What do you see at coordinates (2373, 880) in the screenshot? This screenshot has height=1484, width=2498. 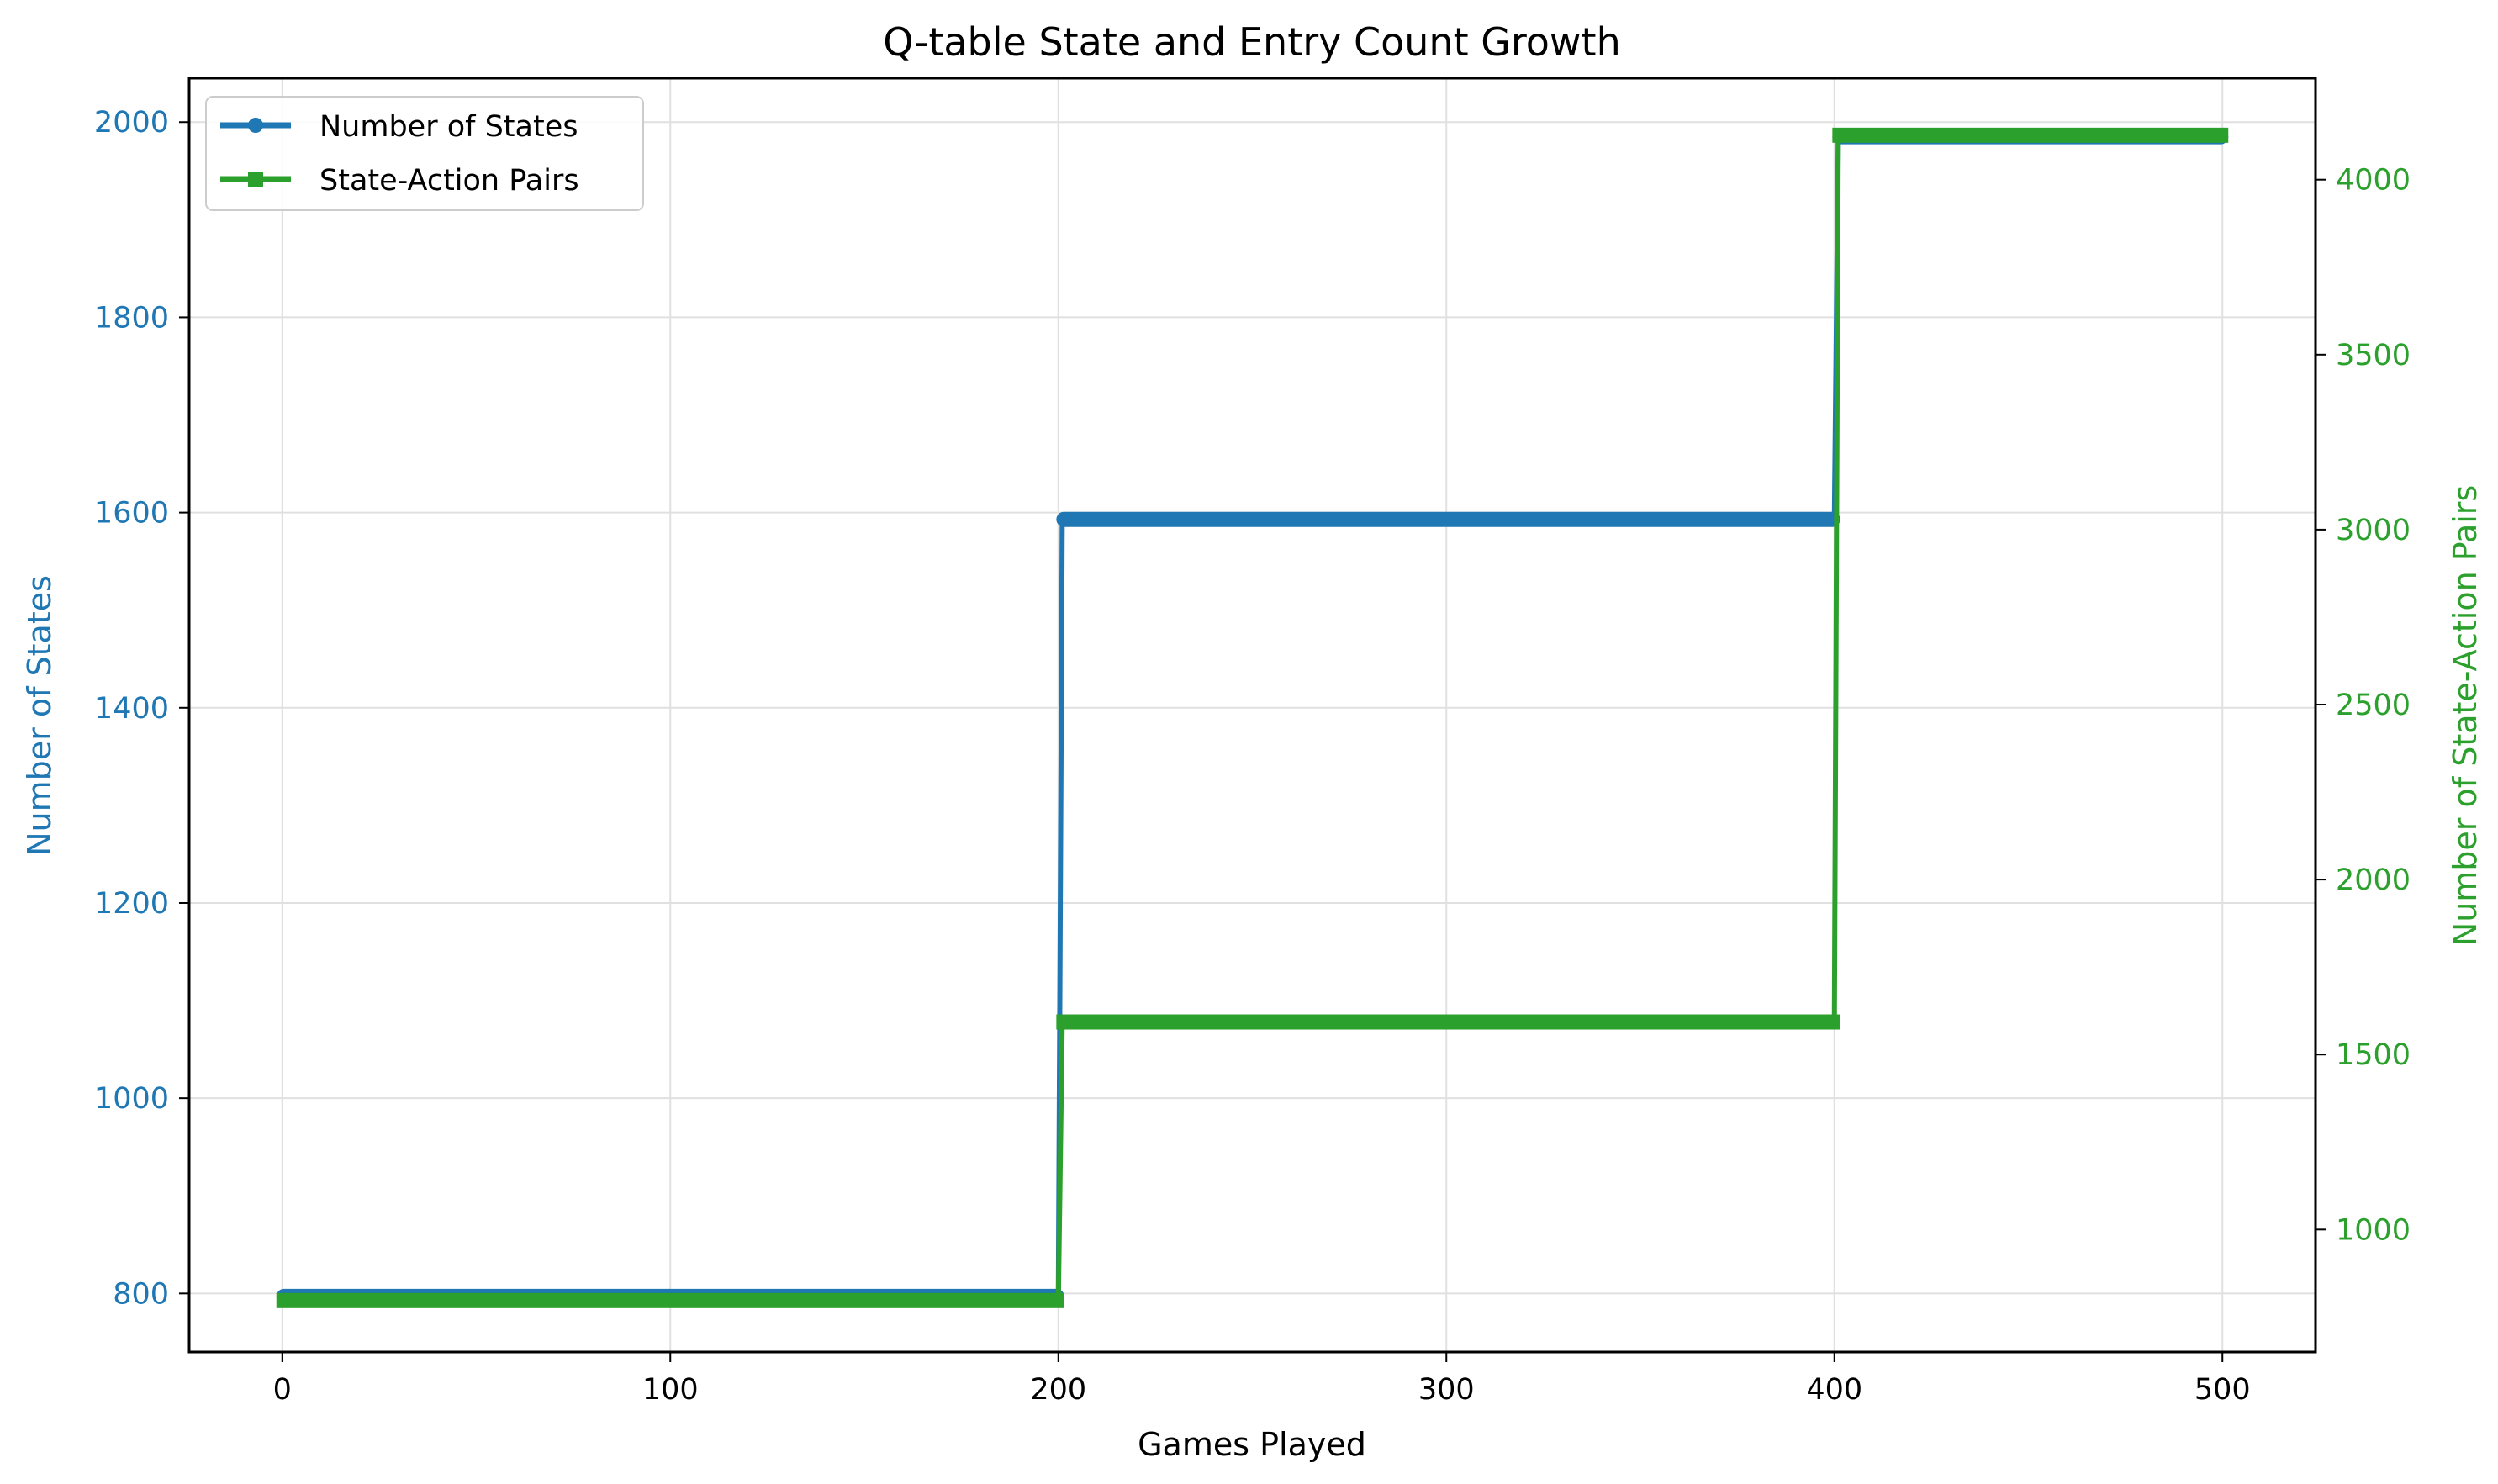 I see `y-right-tick-label: 2000` at bounding box center [2373, 880].